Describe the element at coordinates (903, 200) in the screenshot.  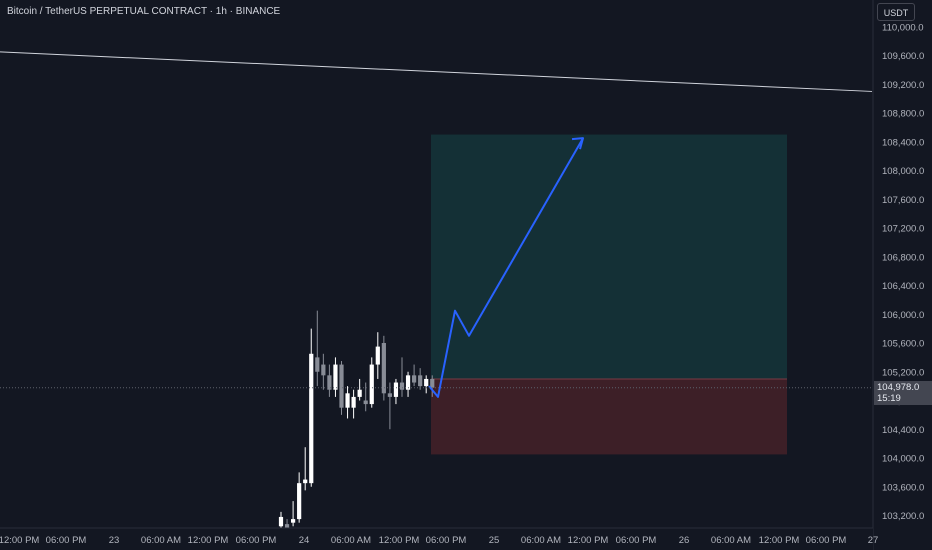
I see `price-axis-label: 107,600.0` at that location.